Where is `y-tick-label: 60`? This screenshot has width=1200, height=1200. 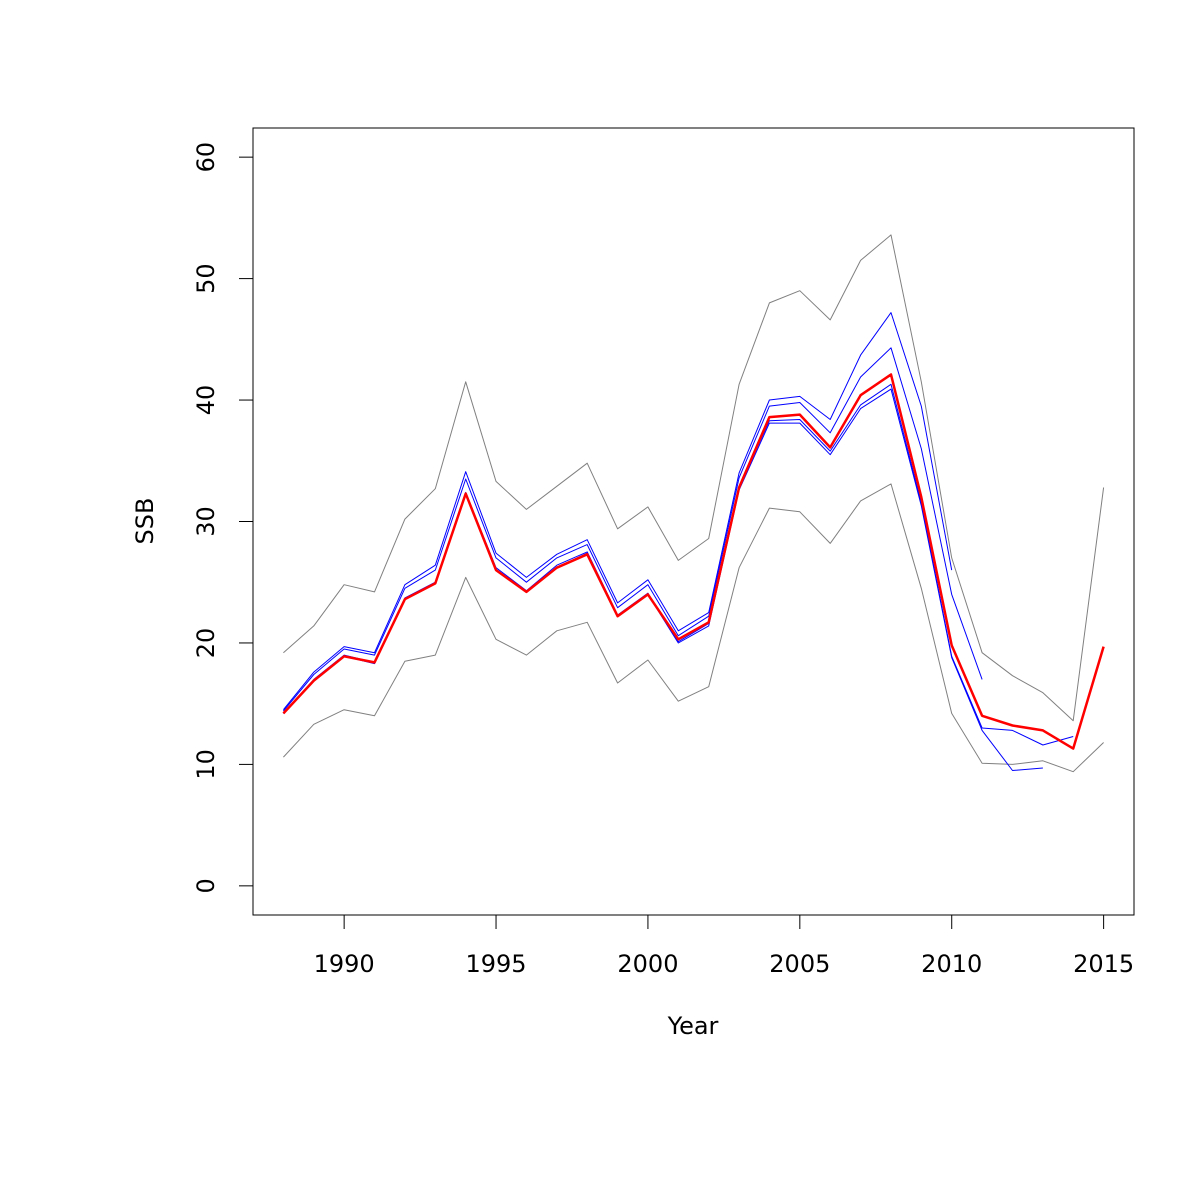
y-tick-label: 60 is located at coordinates (206, 157).